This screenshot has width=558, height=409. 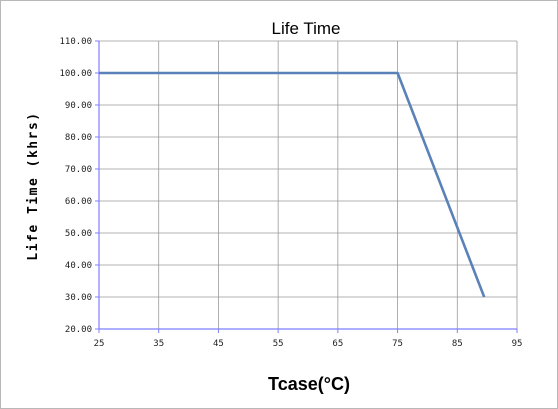 What do you see at coordinates (308, 344) in the screenshot?
I see `x-tick-labels: 25 35 45 55 65 75 85 95` at bounding box center [308, 344].